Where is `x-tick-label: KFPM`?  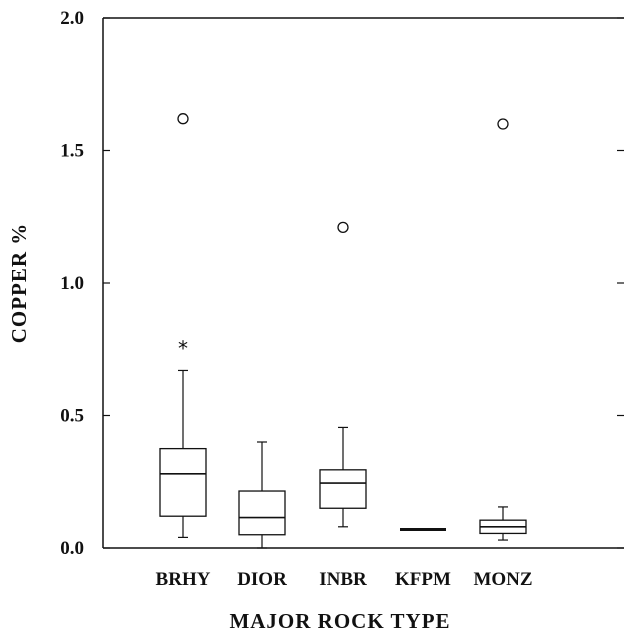
x-tick-label: KFPM is located at coordinates (423, 579).